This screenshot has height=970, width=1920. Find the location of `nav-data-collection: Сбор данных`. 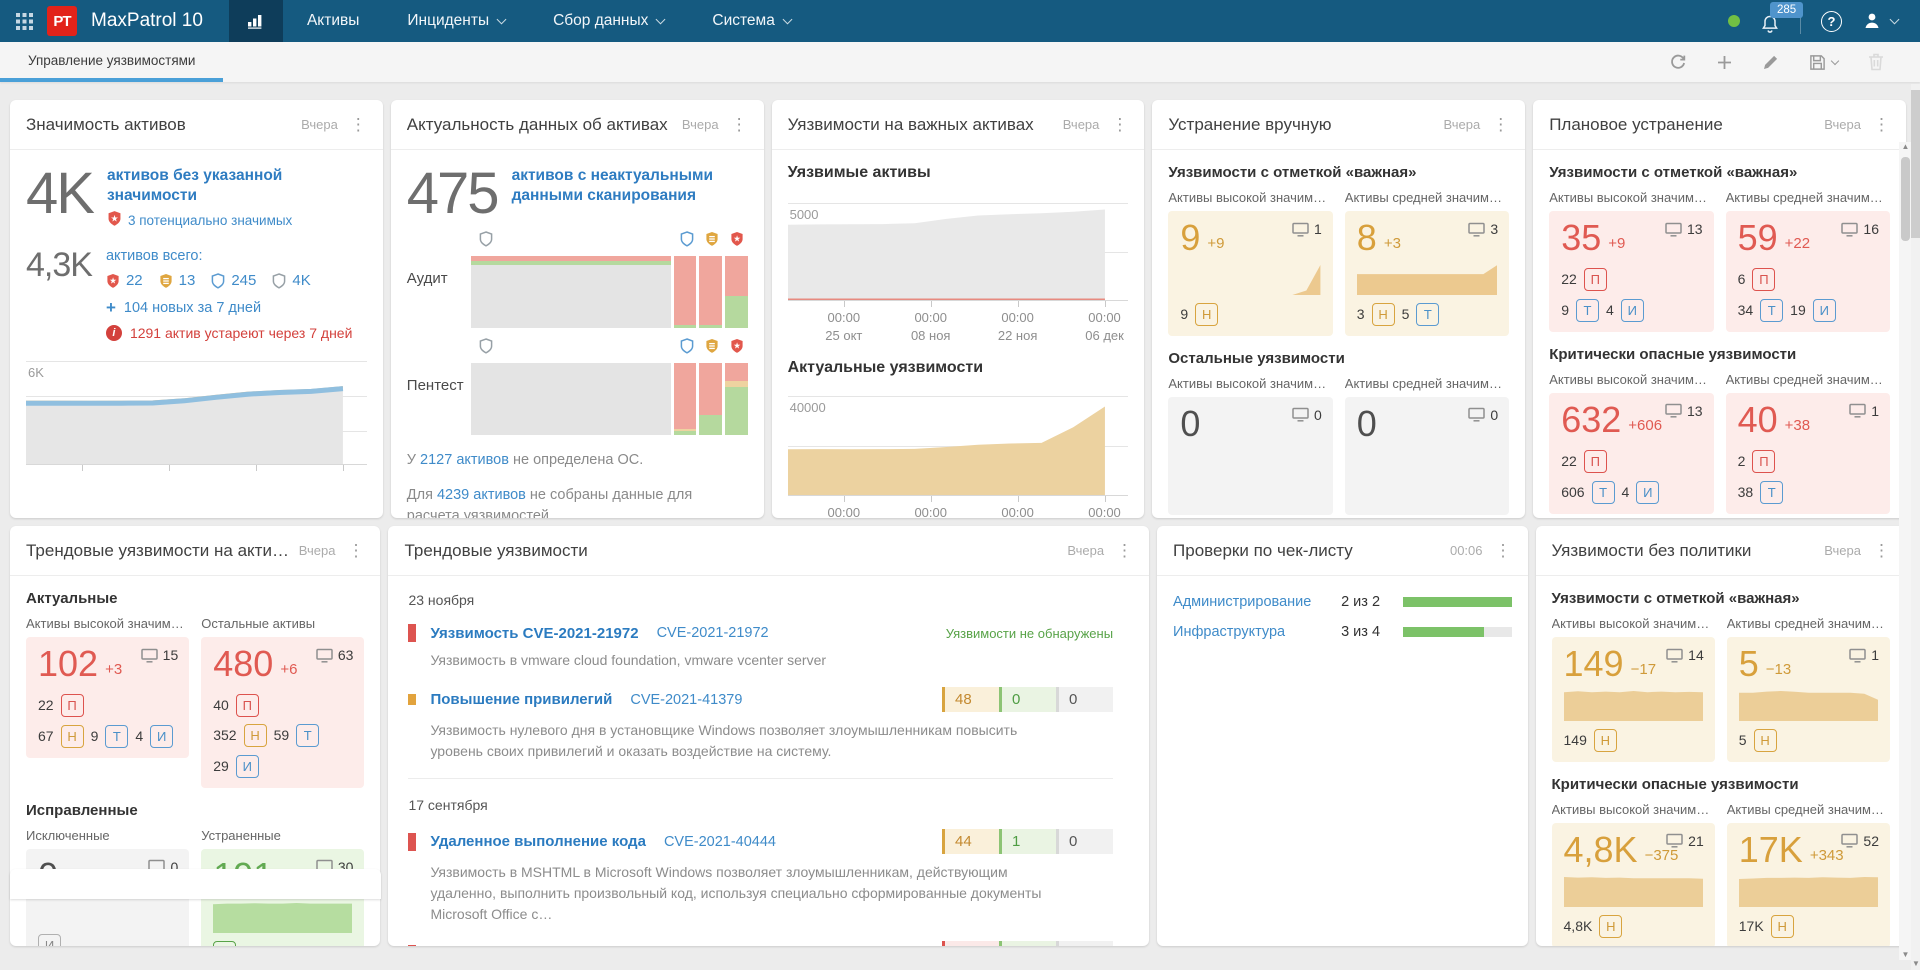

nav-data-collection: Сбор данных is located at coordinates (608, 21).